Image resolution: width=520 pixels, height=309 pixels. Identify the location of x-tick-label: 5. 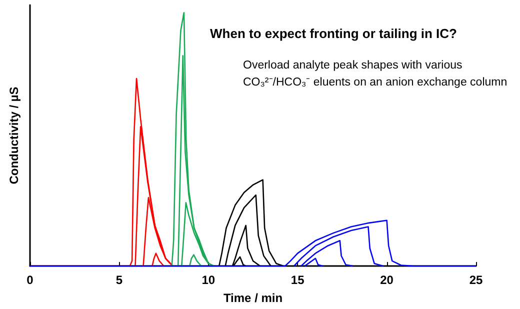
(119, 280).